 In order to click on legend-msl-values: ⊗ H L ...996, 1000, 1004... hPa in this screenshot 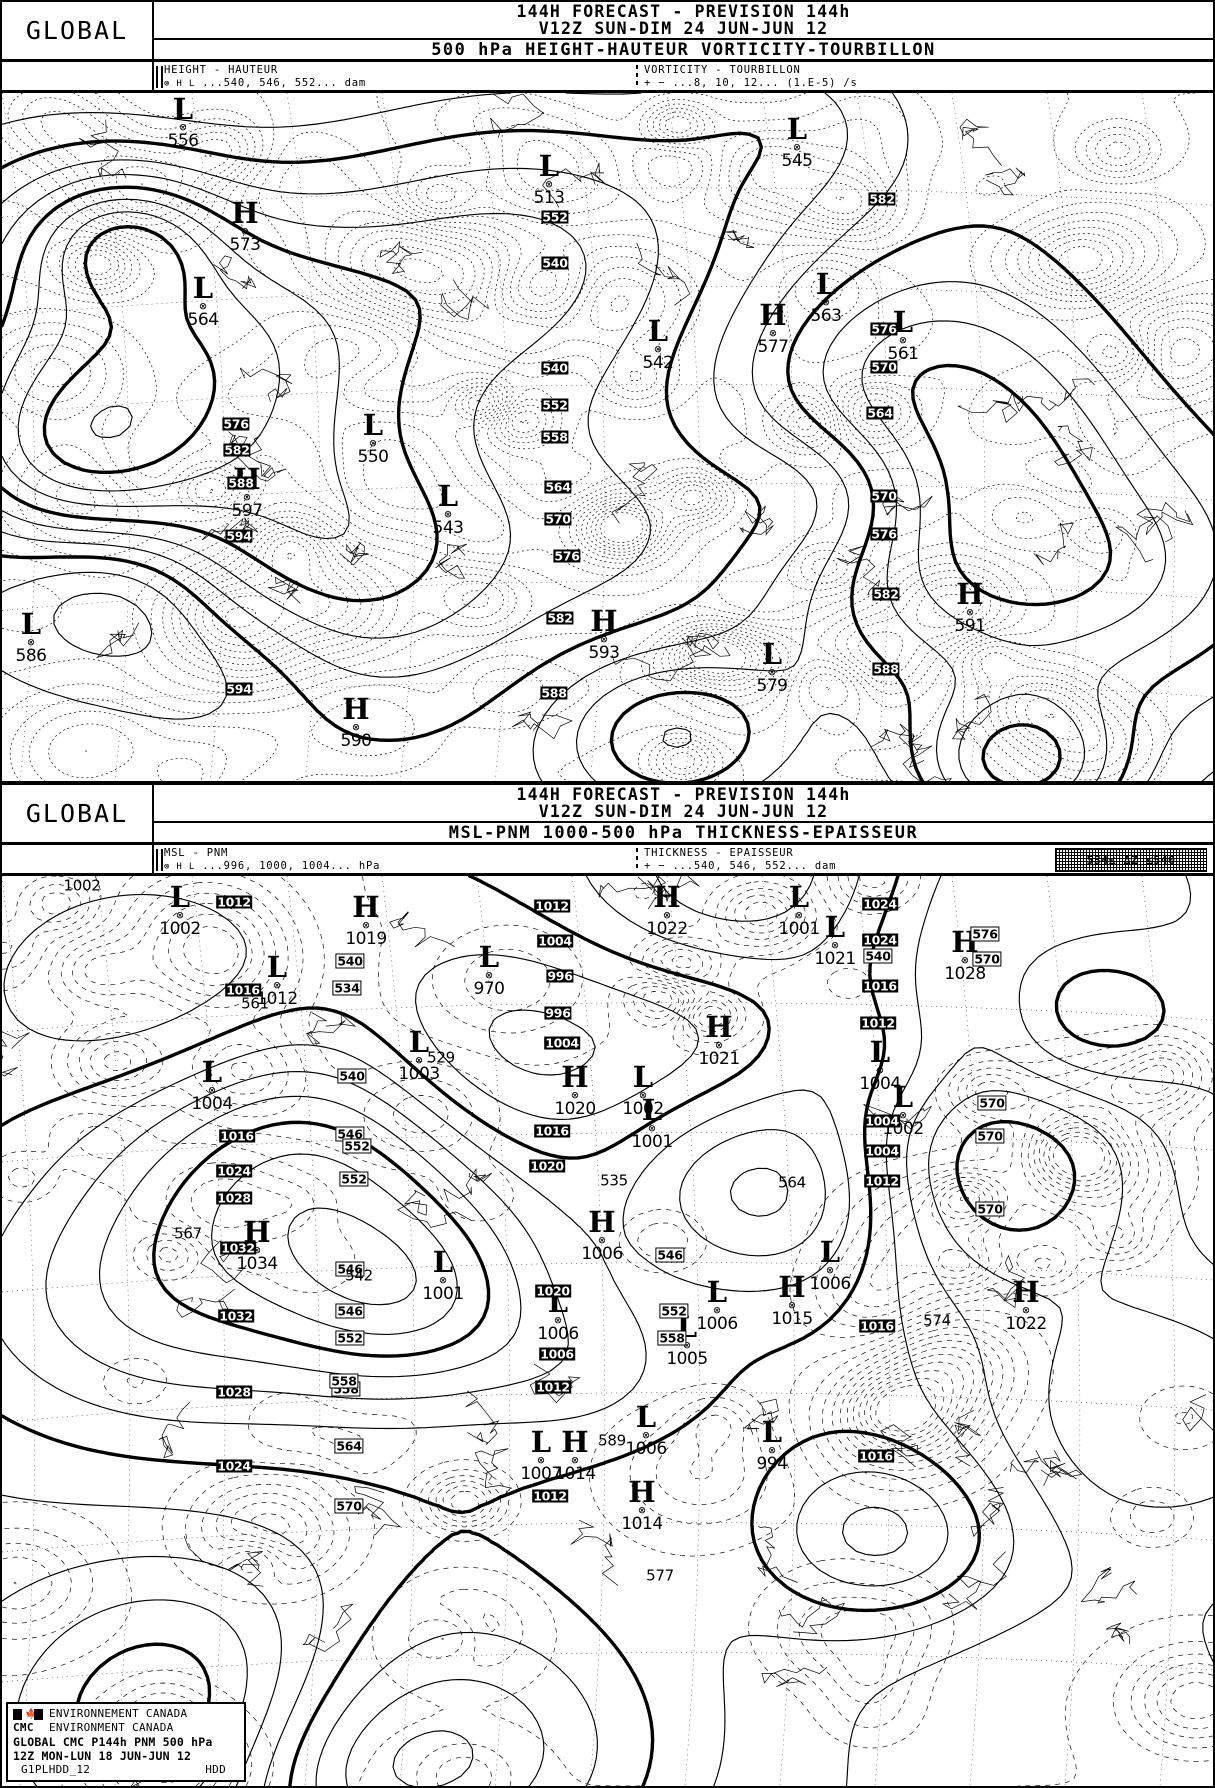, I will do `click(399, 867)`.